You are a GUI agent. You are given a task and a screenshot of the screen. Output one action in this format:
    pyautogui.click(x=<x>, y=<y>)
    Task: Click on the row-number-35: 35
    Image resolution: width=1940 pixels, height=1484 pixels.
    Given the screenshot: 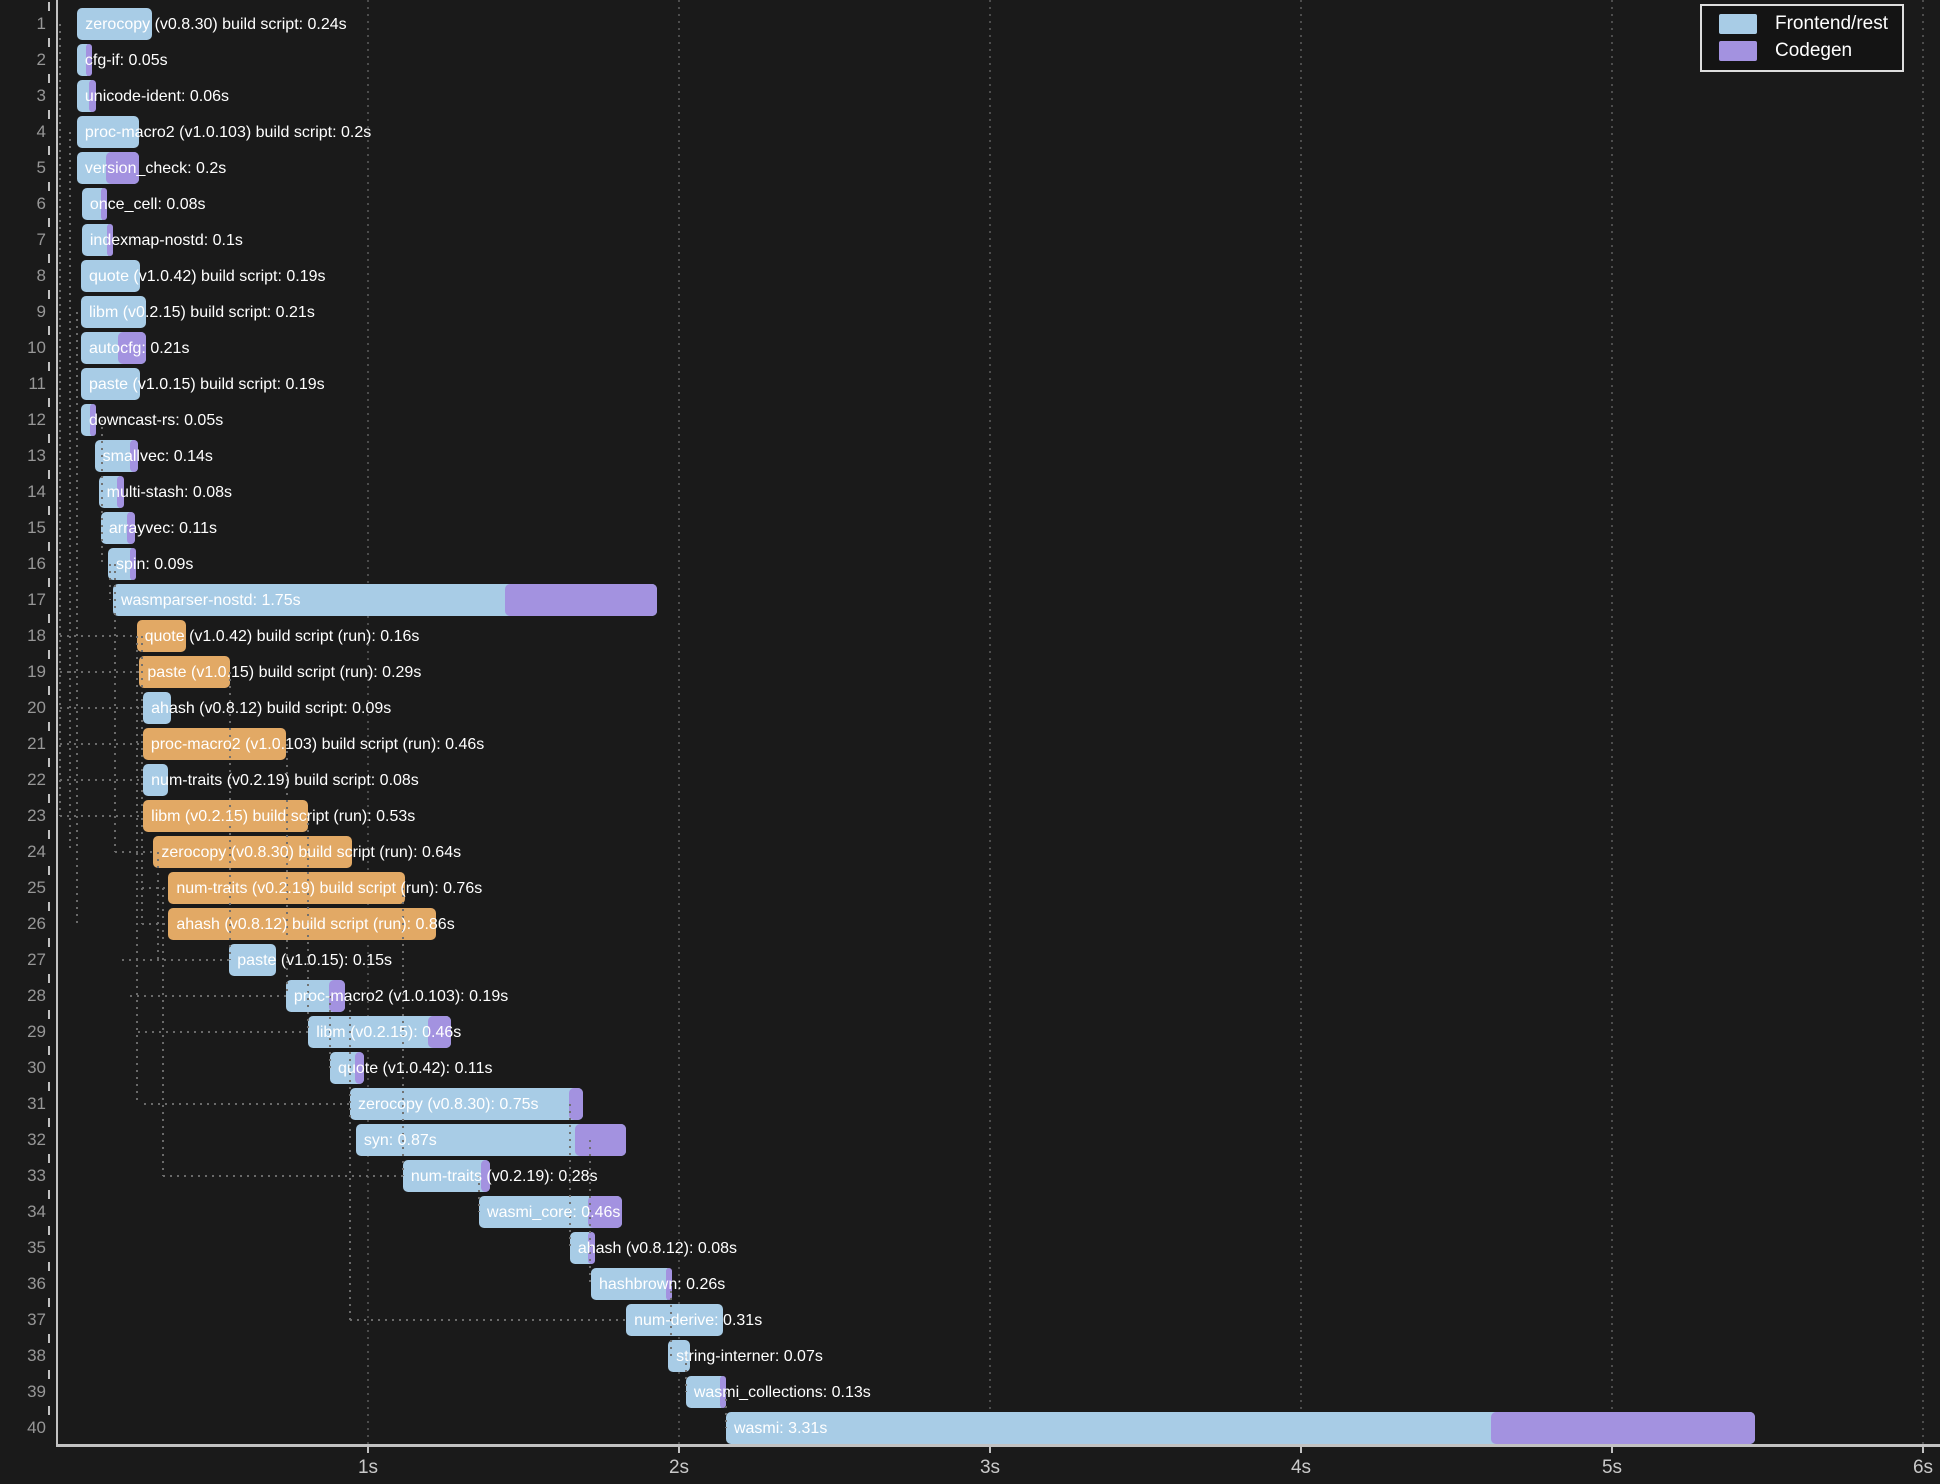 What is the action you would take?
    pyautogui.click(x=36, y=1247)
    